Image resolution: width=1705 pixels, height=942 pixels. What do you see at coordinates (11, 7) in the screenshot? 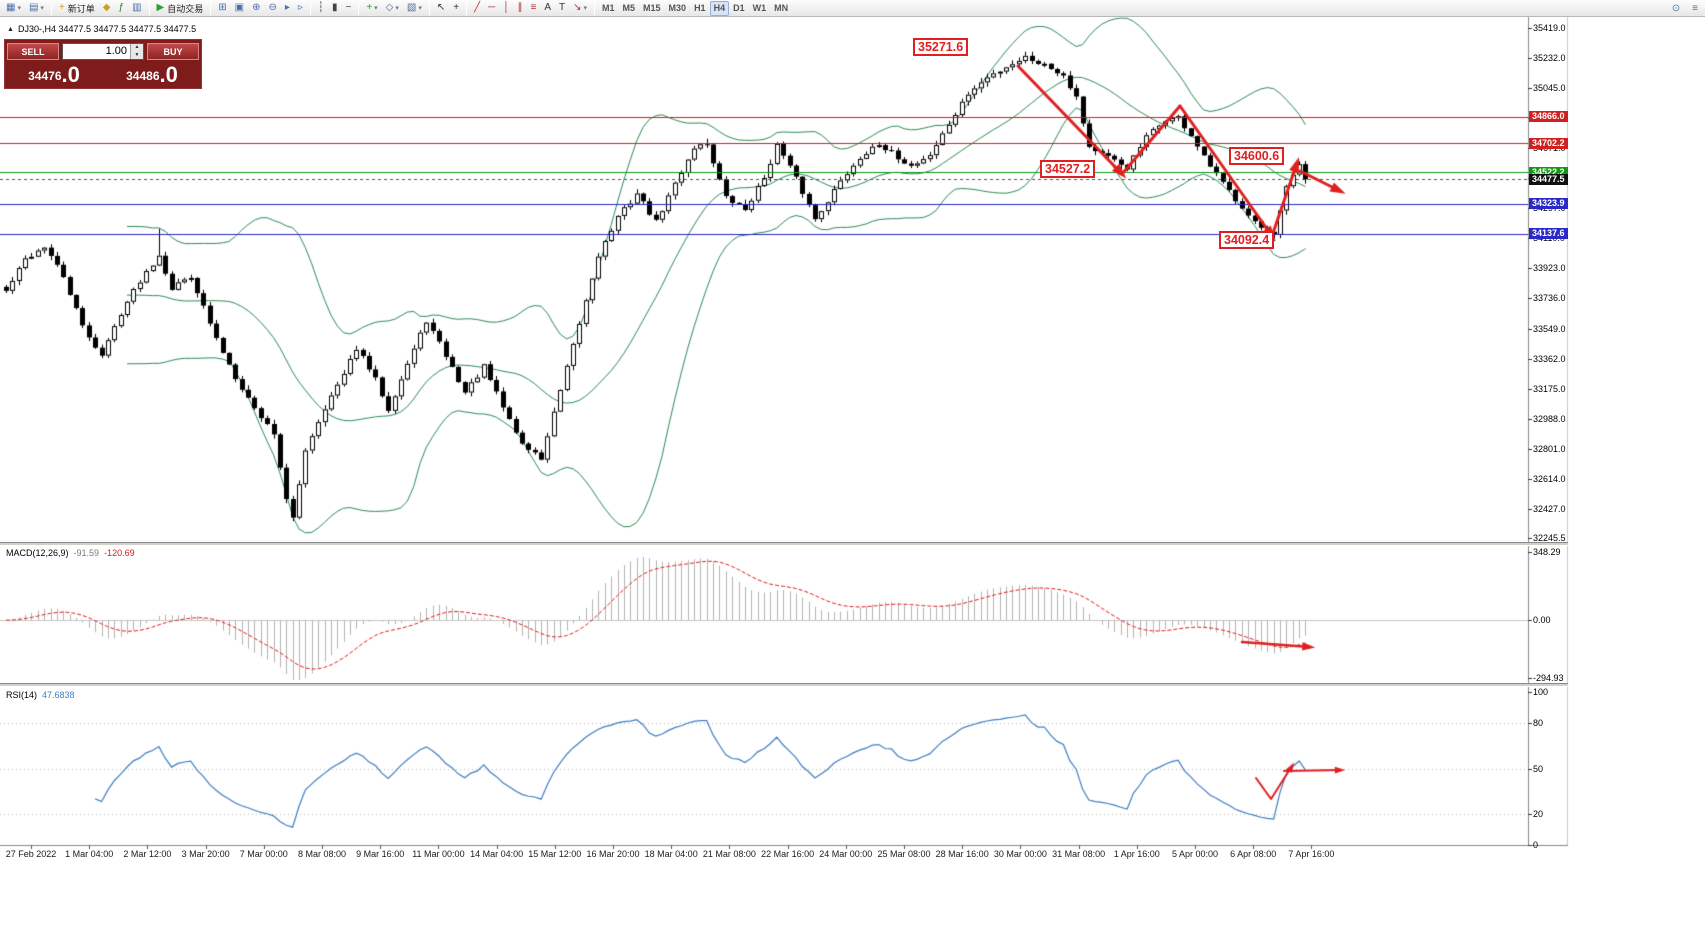
I see `new-chart-icon-glyph: ▦` at bounding box center [11, 7].